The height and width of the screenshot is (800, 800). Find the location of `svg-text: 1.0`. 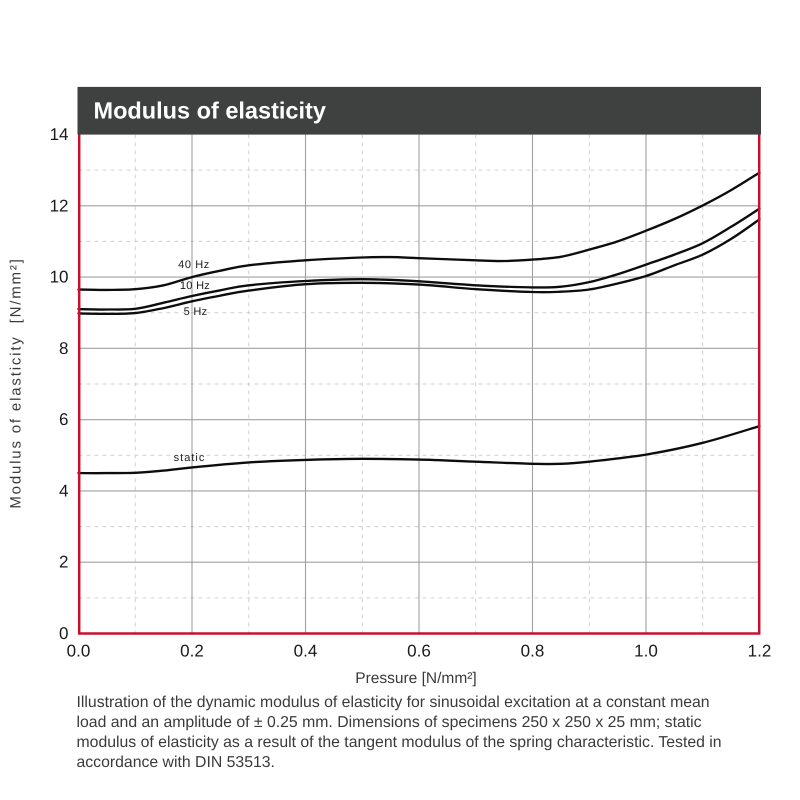

svg-text: 1.0 is located at coordinates (646, 651).